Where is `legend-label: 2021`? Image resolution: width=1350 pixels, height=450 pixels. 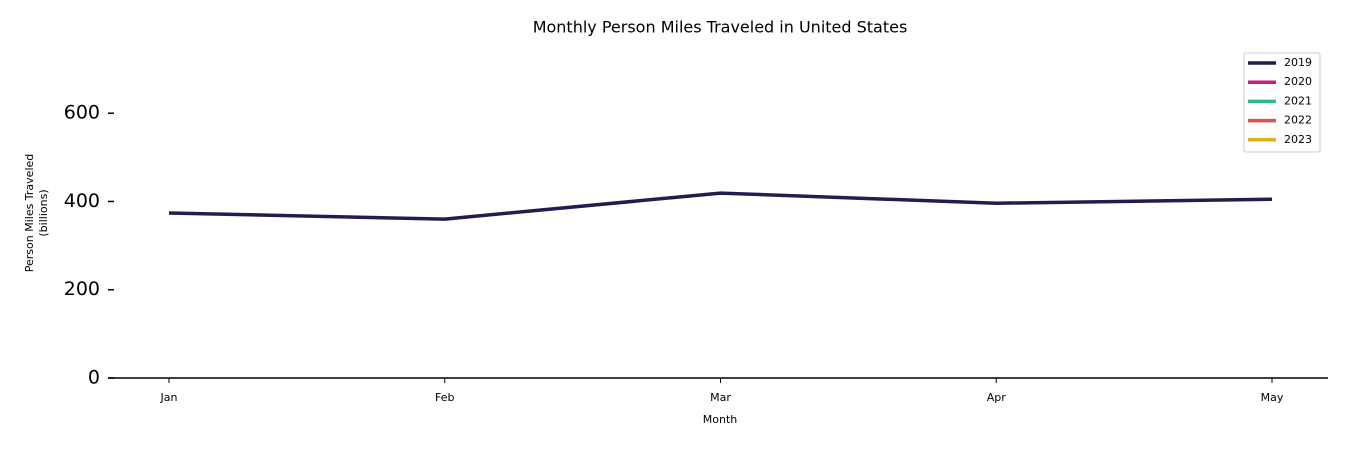
legend-label: 2021 is located at coordinates (1298, 100).